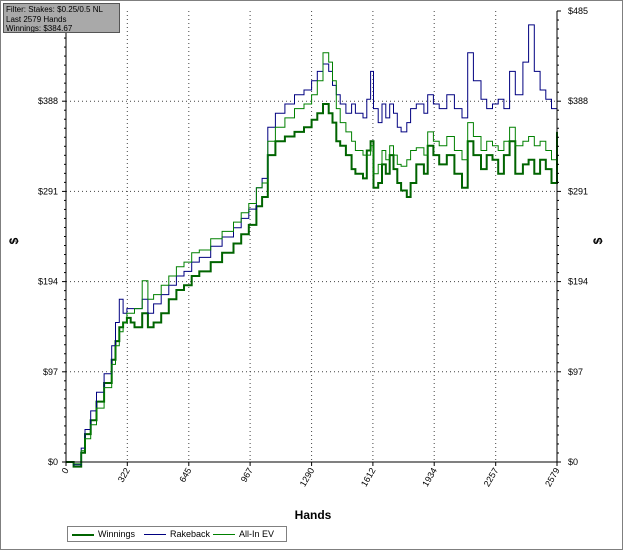 Image resolution: width=623 pixels, height=550 pixels. I want to click on x-tick-label: 322, so click(124, 475).